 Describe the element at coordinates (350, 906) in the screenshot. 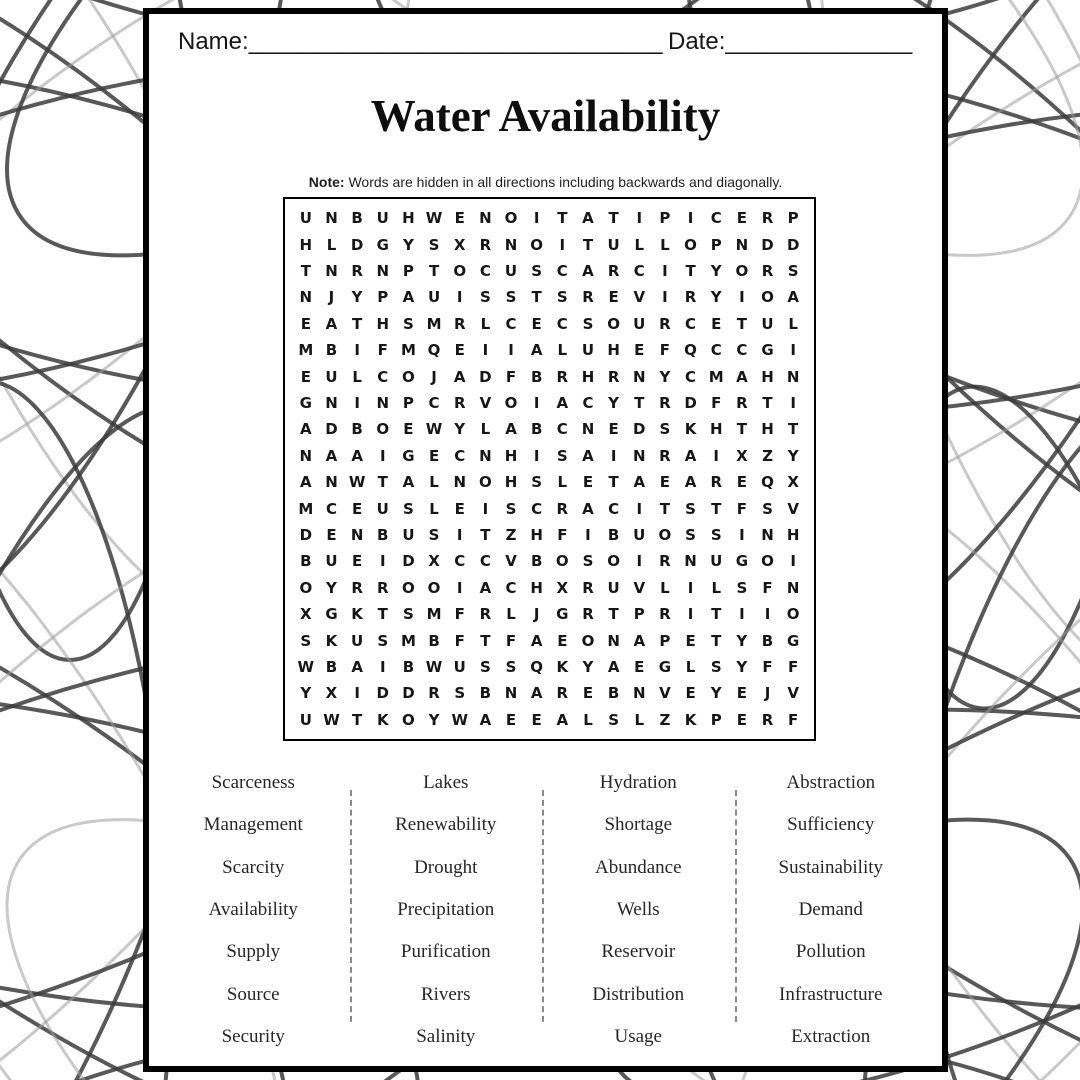

I see `column-separator` at that location.